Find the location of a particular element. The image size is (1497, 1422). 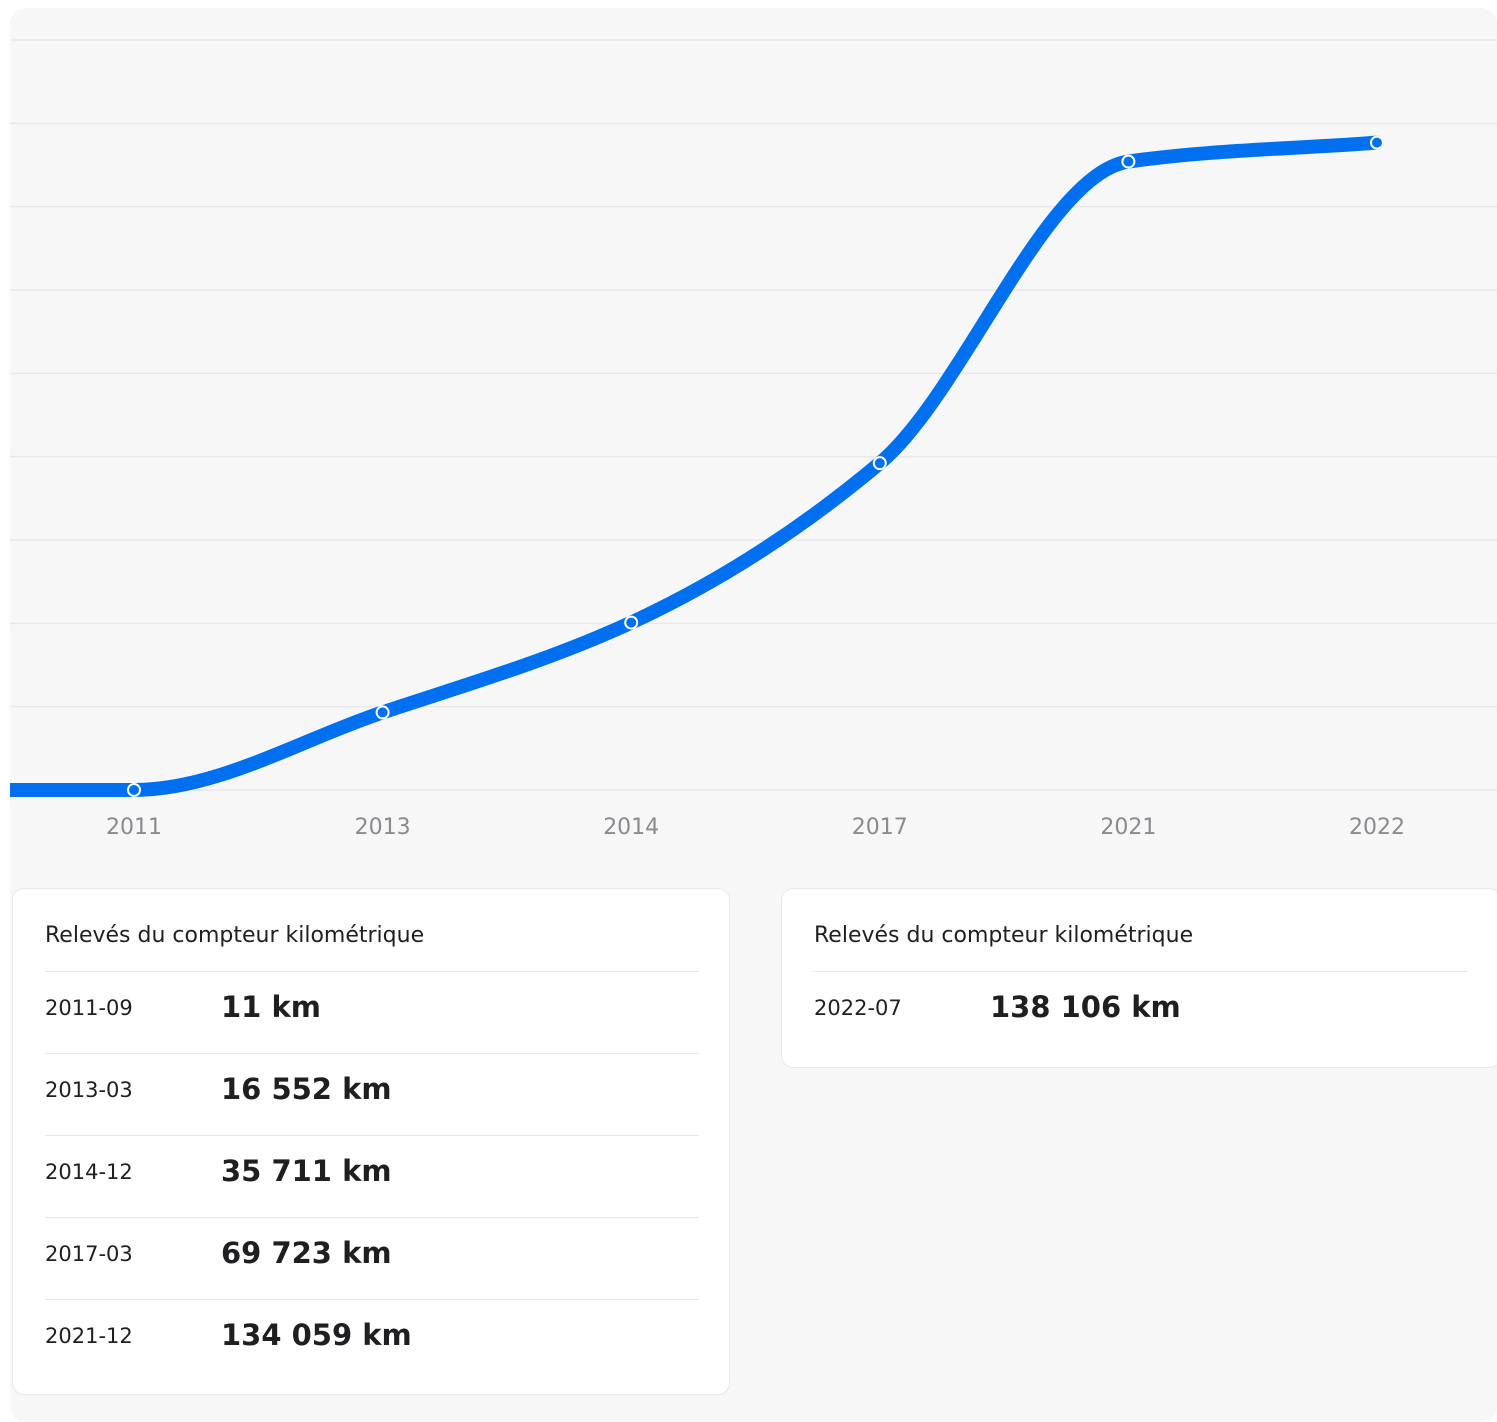

x-tick-label: 2017 is located at coordinates (880, 827).